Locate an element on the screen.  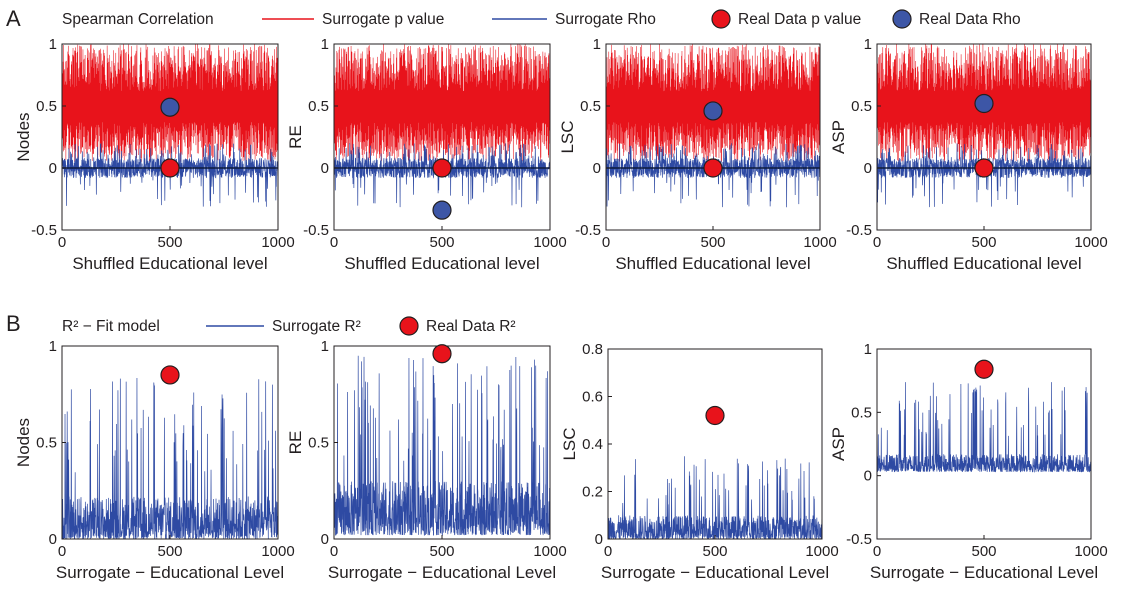
y-axis-label: RE is located at coordinates (295, 443).